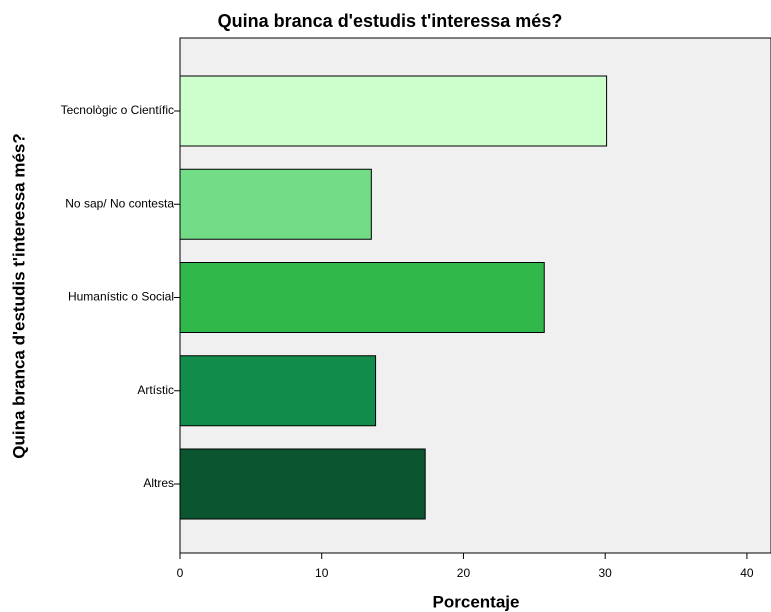 The width and height of the screenshot is (771, 612). What do you see at coordinates (747, 573) in the screenshot?
I see `x-tick-label: 40` at bounding box center [747, 573].